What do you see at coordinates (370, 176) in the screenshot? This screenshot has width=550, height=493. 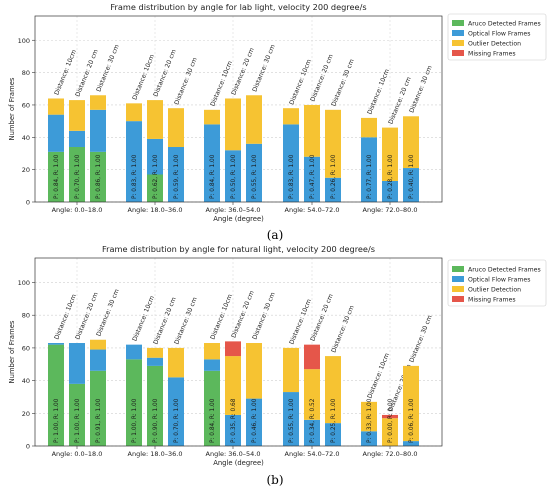 I see `chart0-precision-recall-label: P: 0.77, R: 1.00` at bounding box center [370, 176].